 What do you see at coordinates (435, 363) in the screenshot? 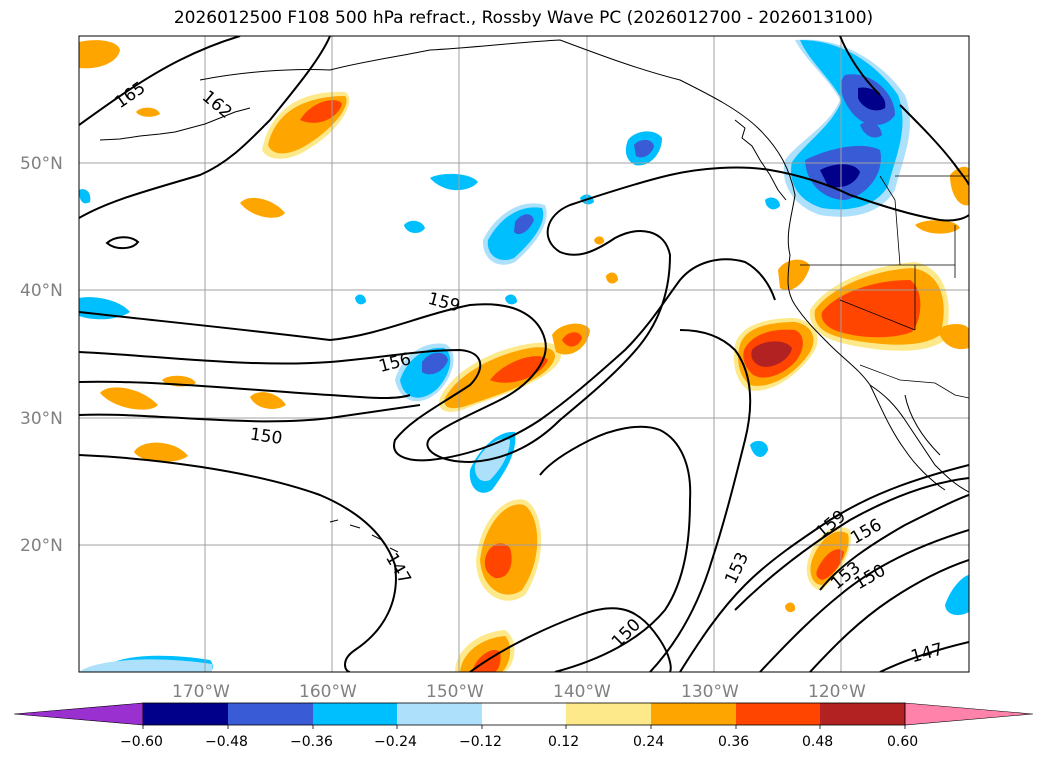
I see `shade-central-midblue` at bounding box center [435, 363].